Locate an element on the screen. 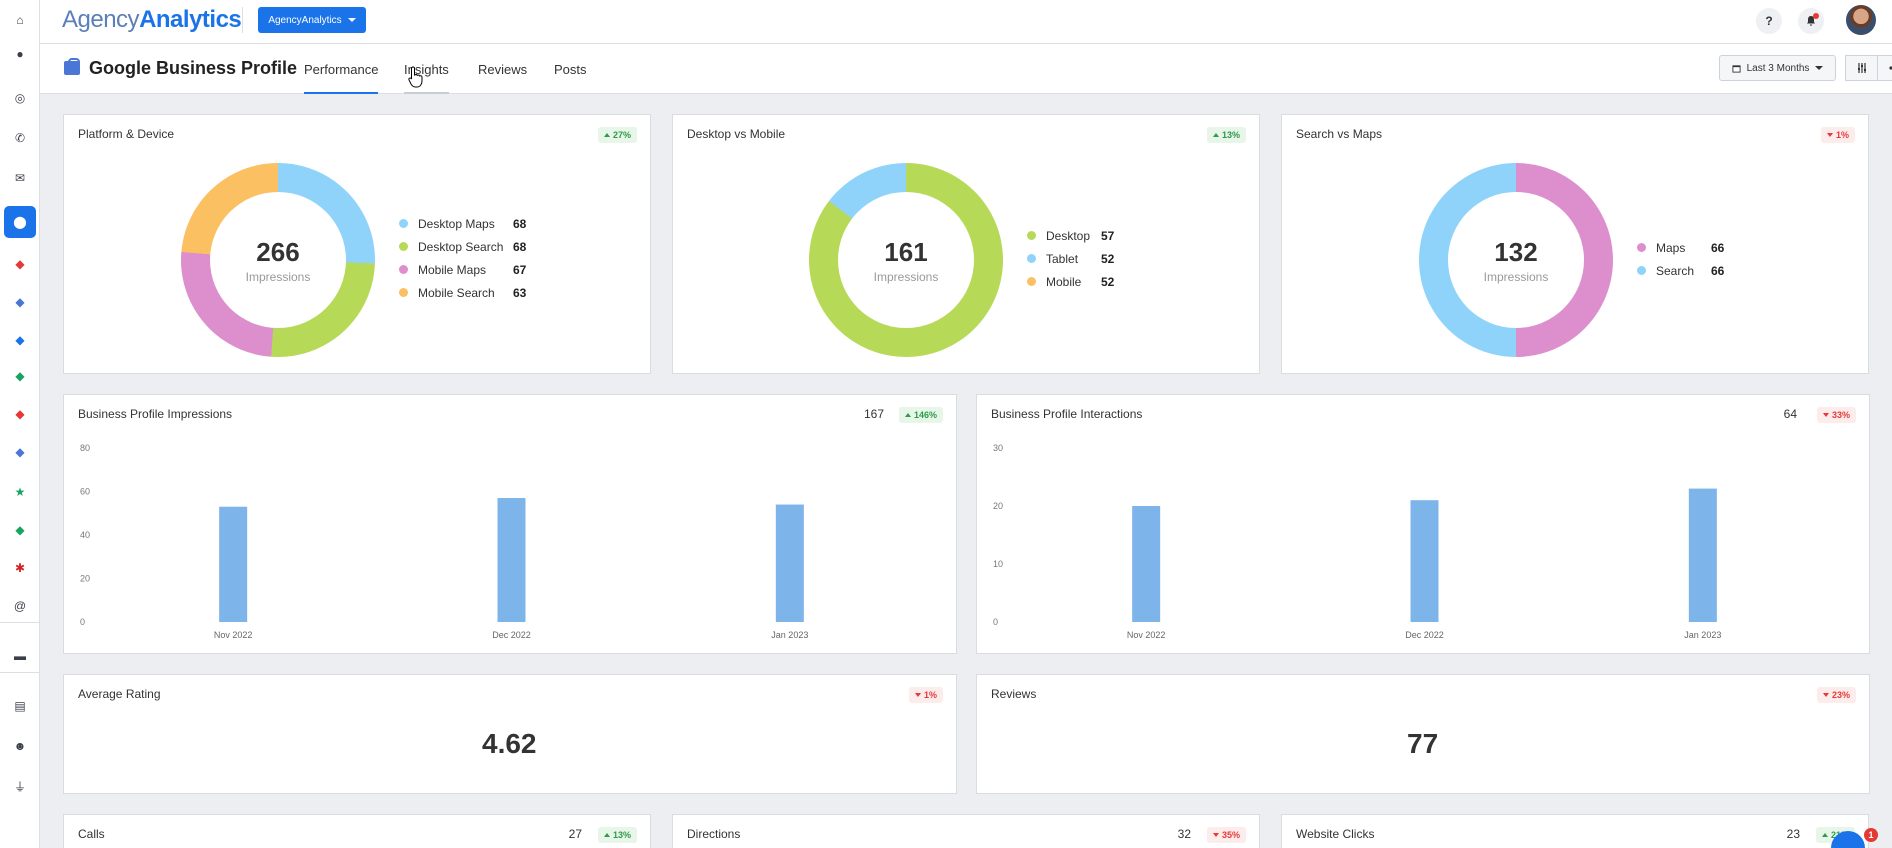  tab-posts: Posts is located at coordinates (570, 78).